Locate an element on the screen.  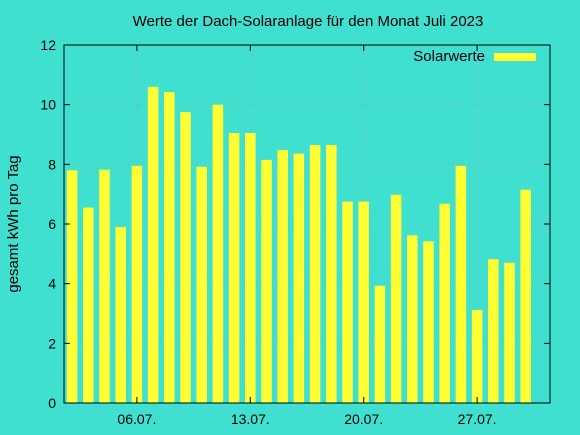
y-tick-label: 0 is located at coordinates (52, 403).